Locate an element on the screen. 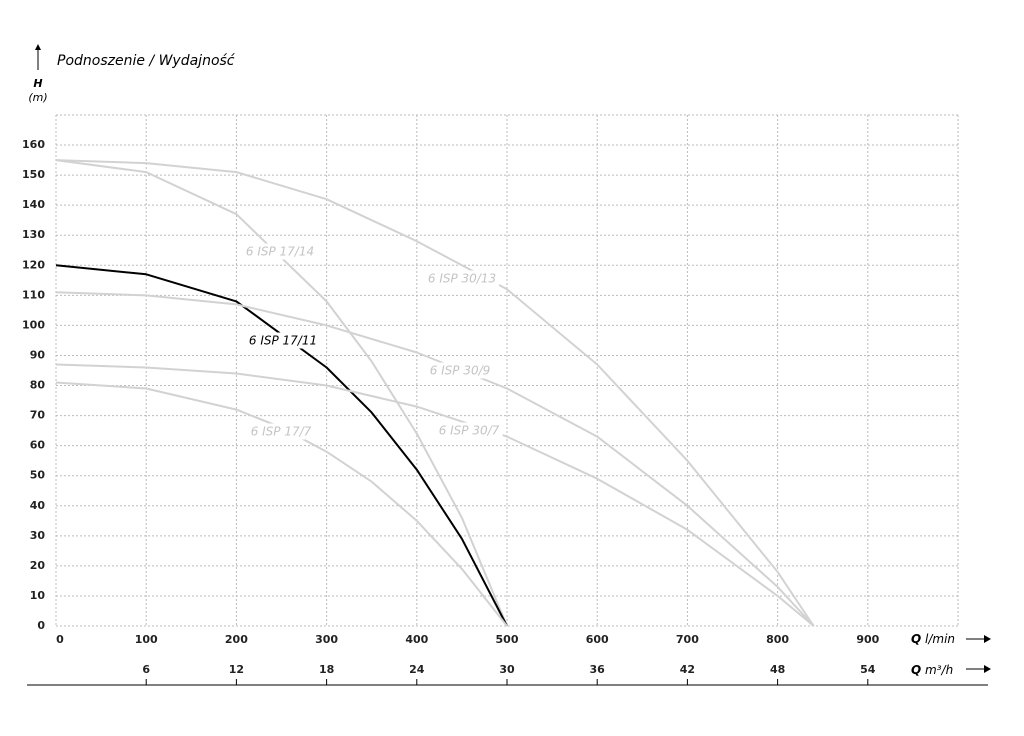 This screenshot has height=736, width=1024. y-tick-label: 20 is located at coordinates (38, 565).